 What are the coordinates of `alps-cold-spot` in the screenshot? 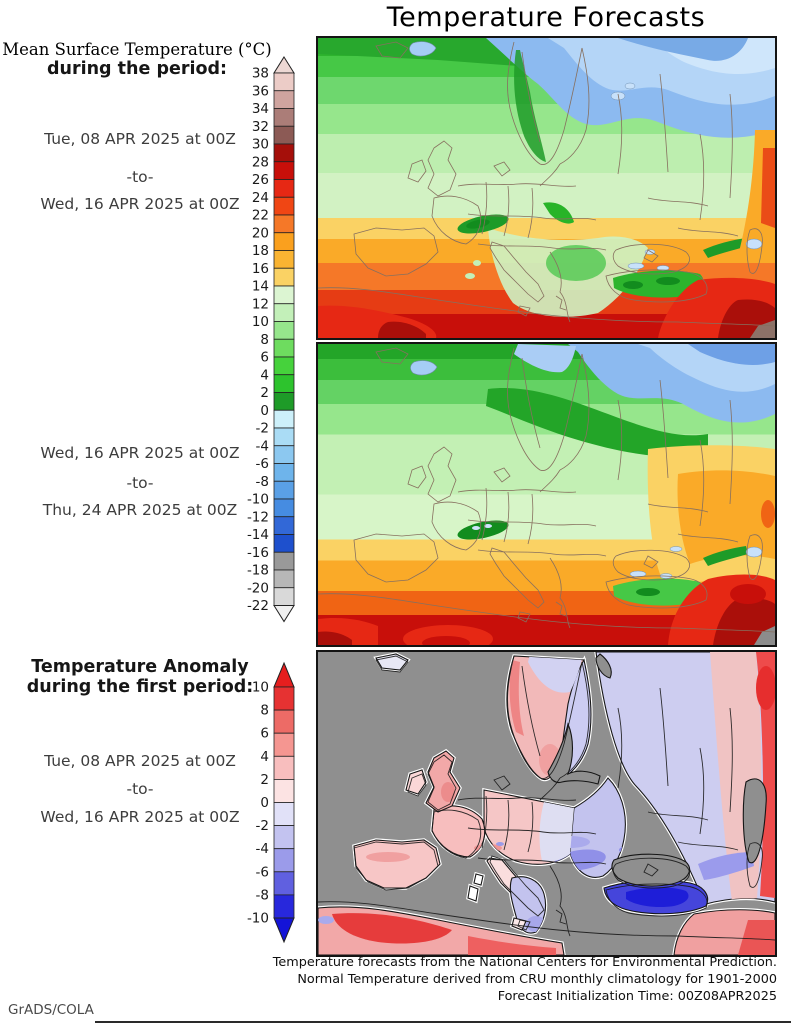 It's located at (483, 530).